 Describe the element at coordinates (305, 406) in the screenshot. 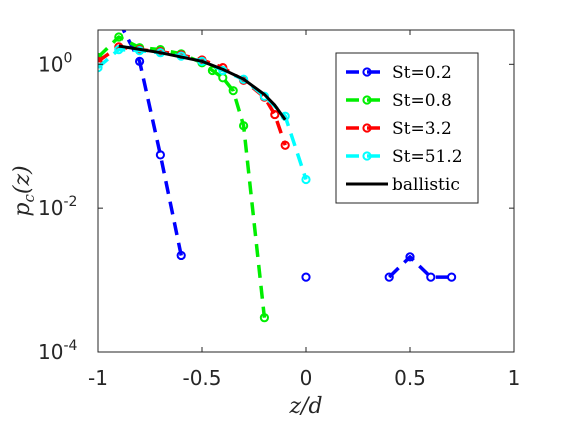

I see `x-axis-title: z/d` at that location.